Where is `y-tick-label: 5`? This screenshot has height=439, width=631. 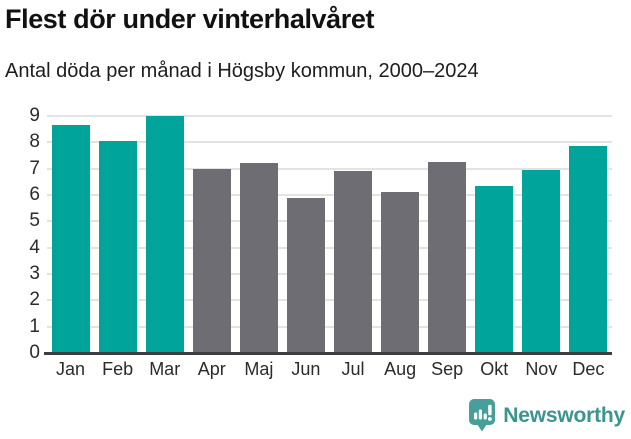 y-tick-label: 5 is located at coordinates (34, 221).